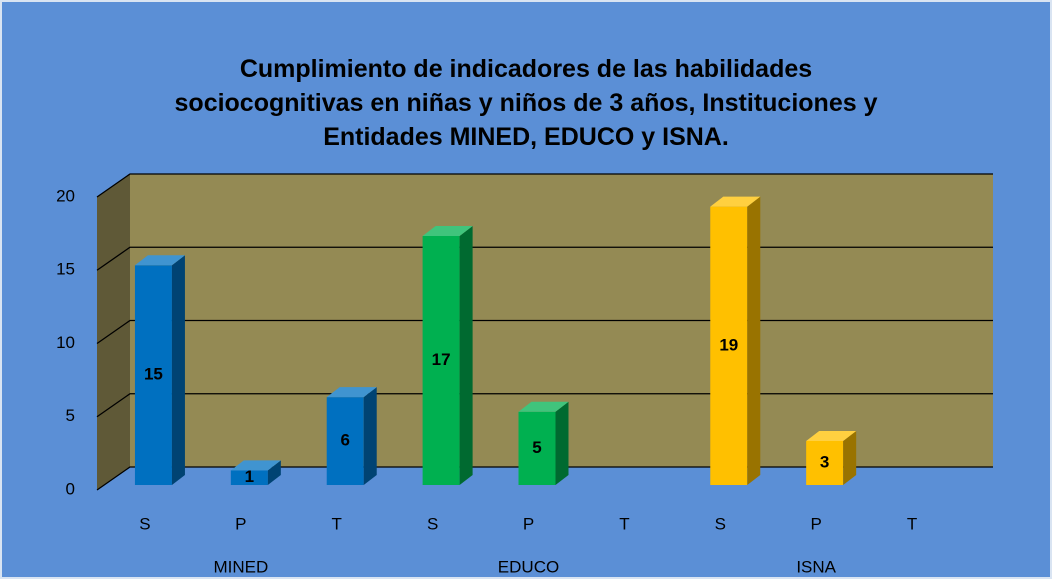  I want to click on data-label: 15, so click(153, 374).